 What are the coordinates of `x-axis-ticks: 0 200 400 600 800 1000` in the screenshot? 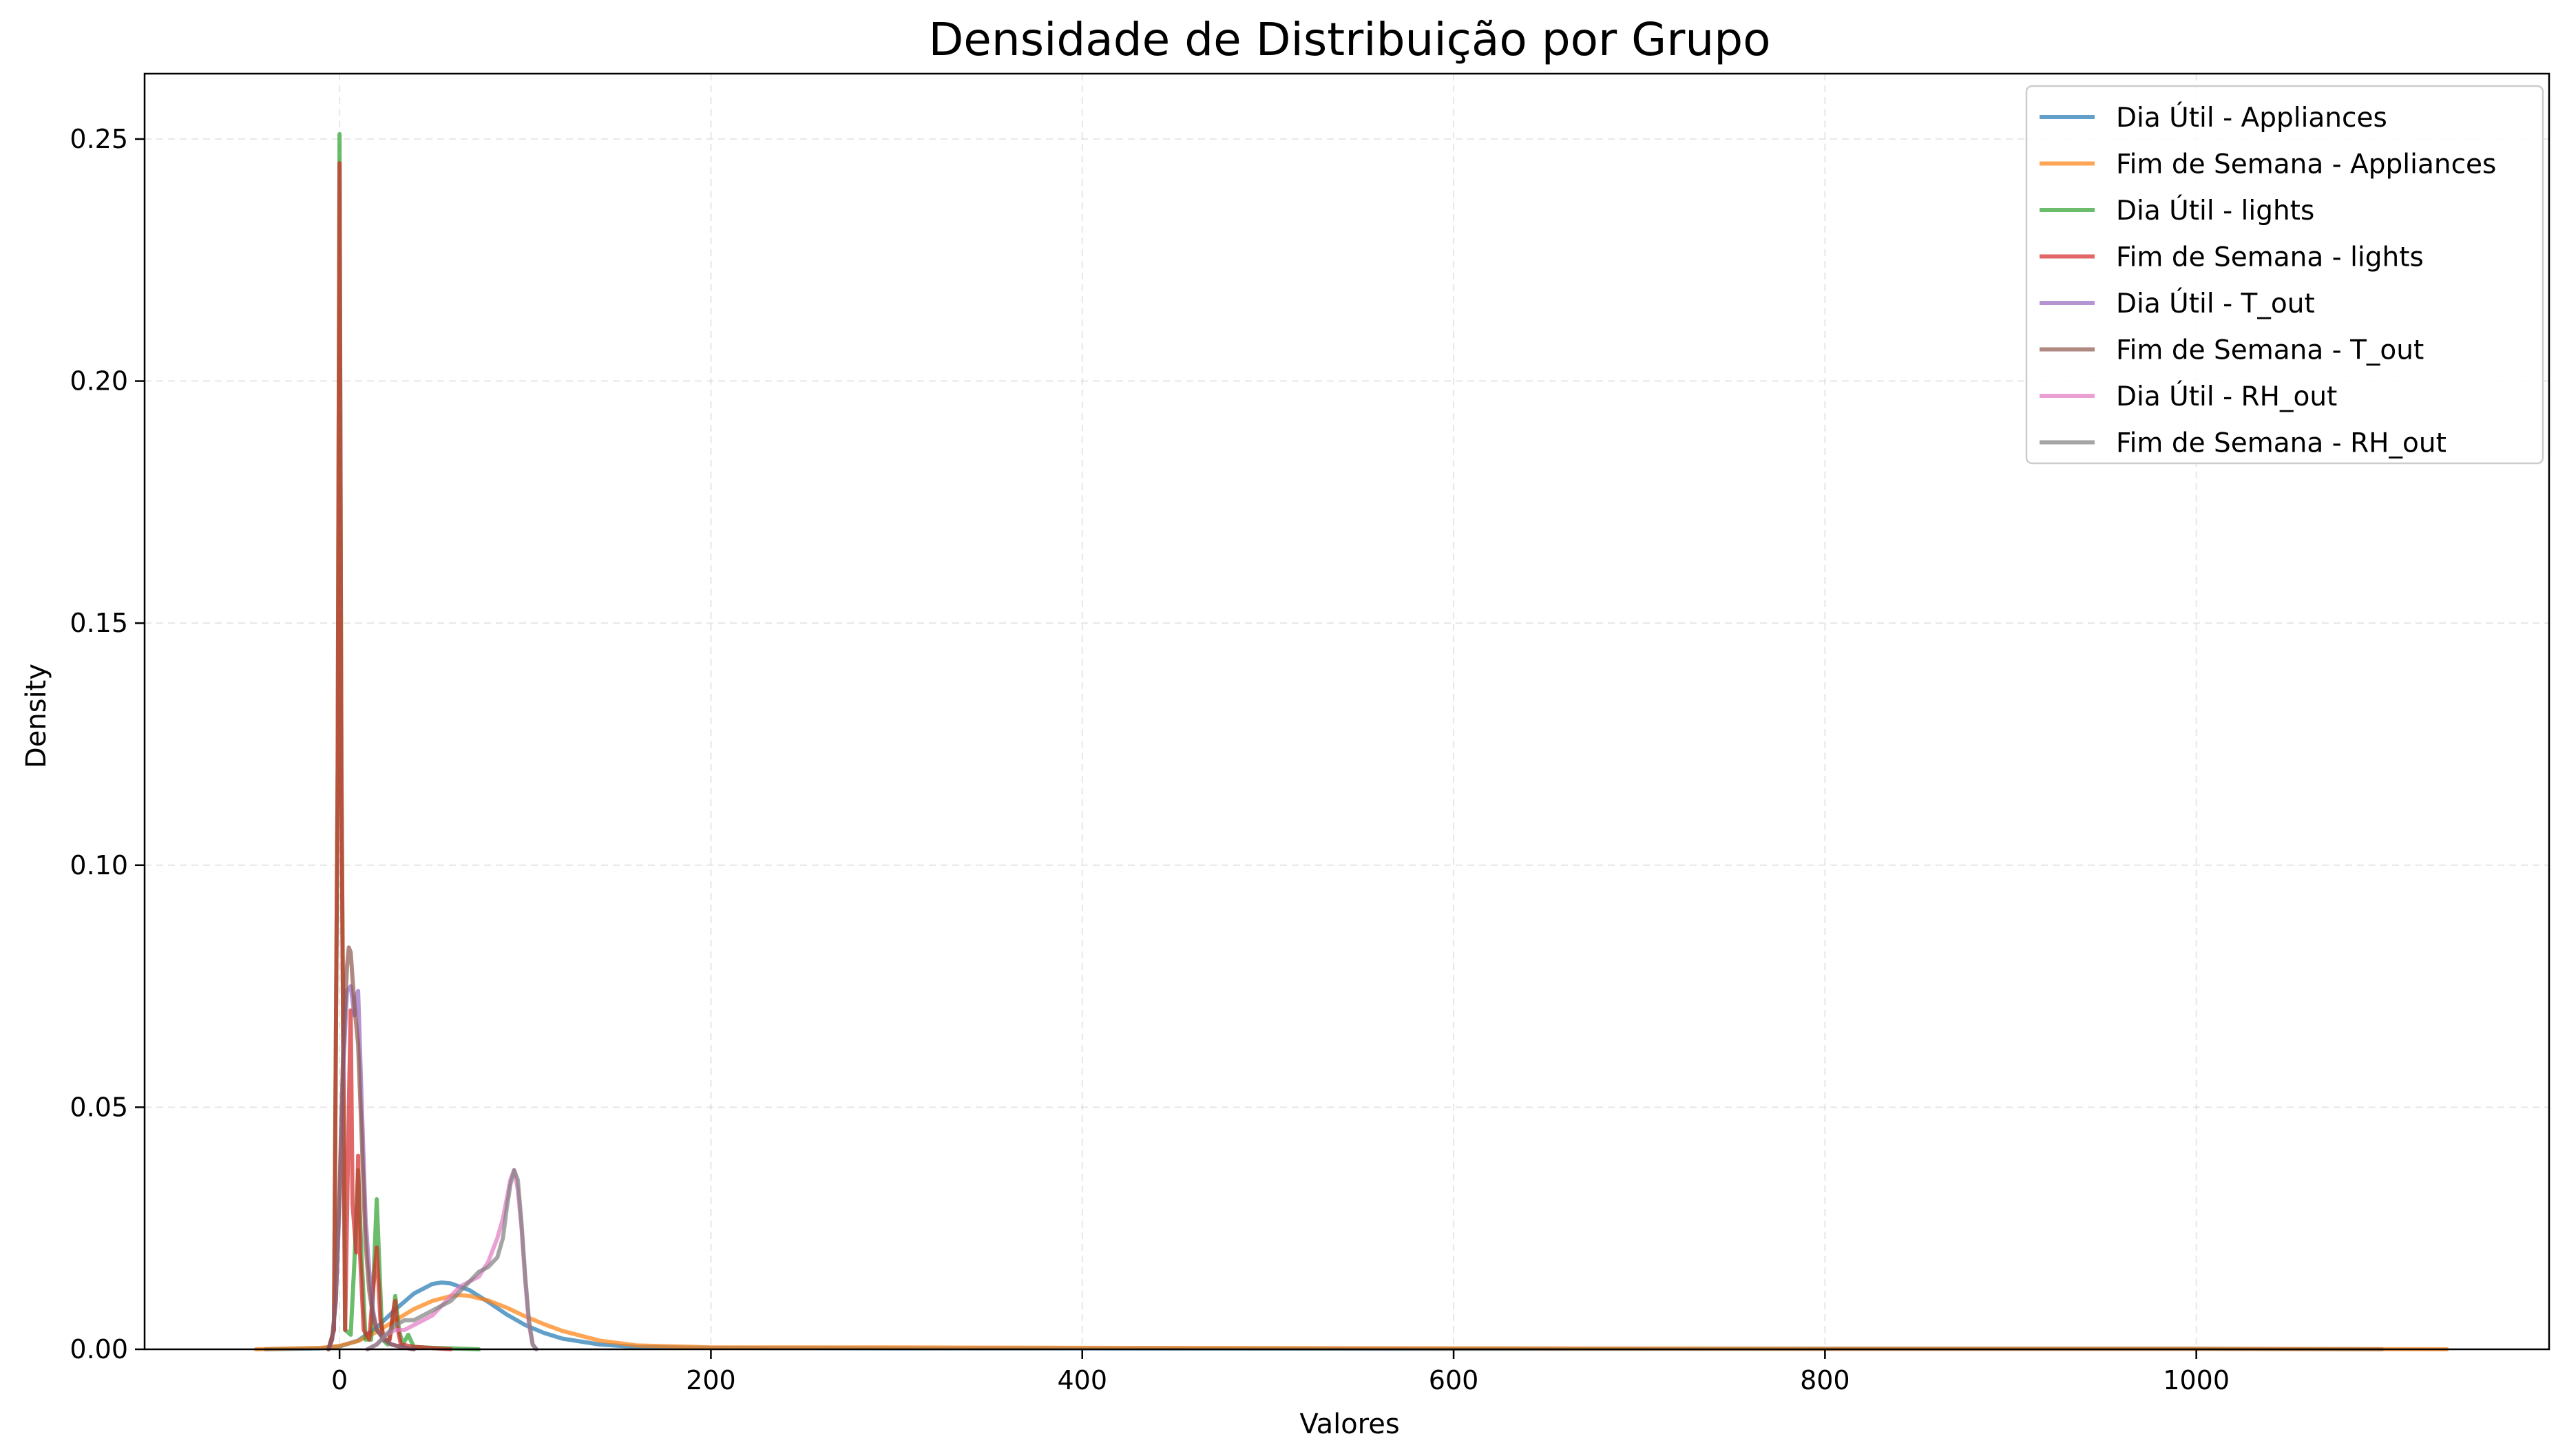 It's located at (1280, 1372).